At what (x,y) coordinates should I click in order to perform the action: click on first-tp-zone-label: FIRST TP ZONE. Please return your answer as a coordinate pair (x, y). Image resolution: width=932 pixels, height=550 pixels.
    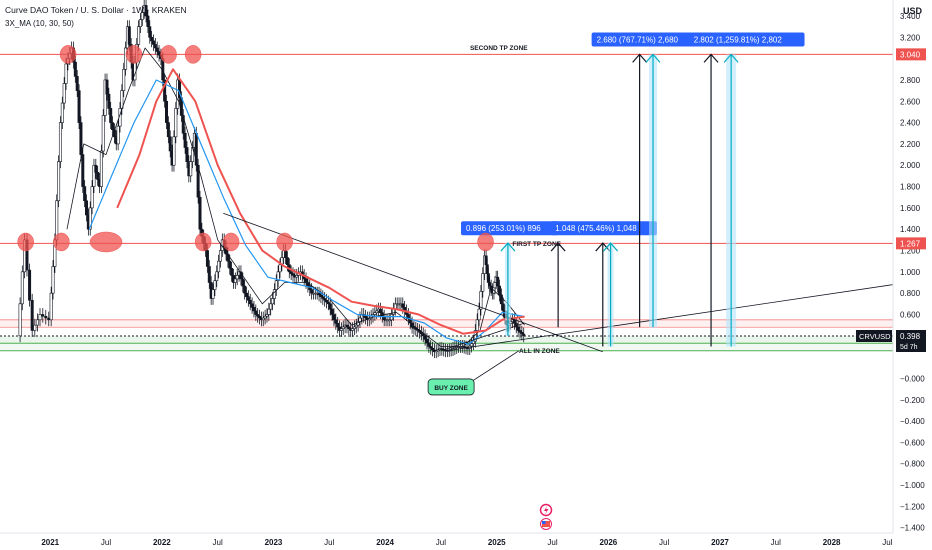
    Looking at the image, I should click on (536, 244).